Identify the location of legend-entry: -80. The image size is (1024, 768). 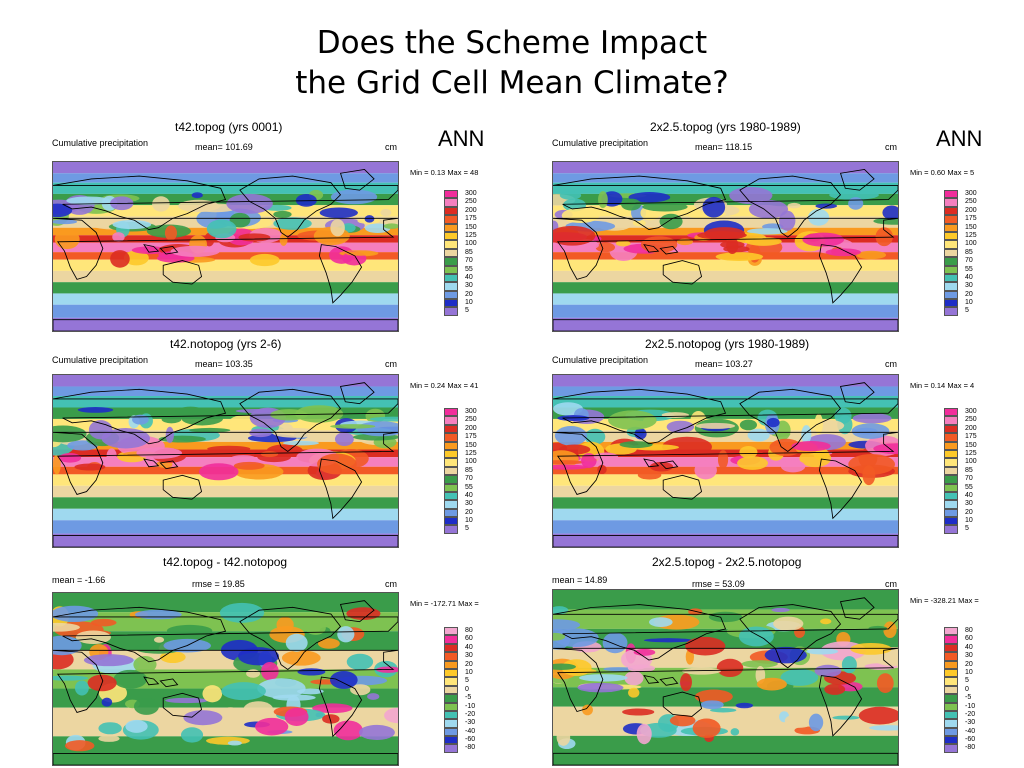
(471, 748).